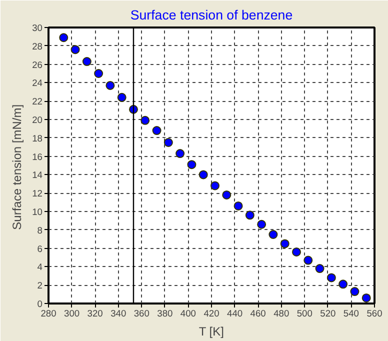 The width and height of the screenshot is (388, 341). What do you see at coordinates (118, 313) in the screenshot?
I see `x-tick-label: 340` at bounding box center [118, 313].